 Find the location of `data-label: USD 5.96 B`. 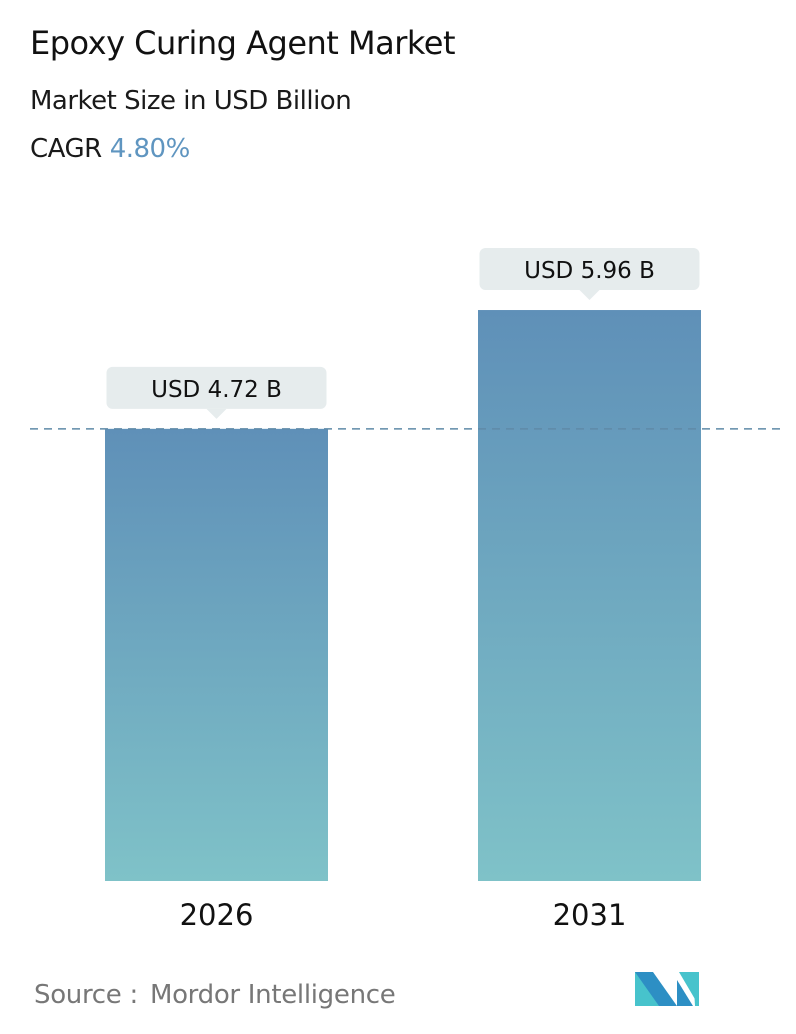

data-label: USD 5.96 B is located at coordinates (589, 271).